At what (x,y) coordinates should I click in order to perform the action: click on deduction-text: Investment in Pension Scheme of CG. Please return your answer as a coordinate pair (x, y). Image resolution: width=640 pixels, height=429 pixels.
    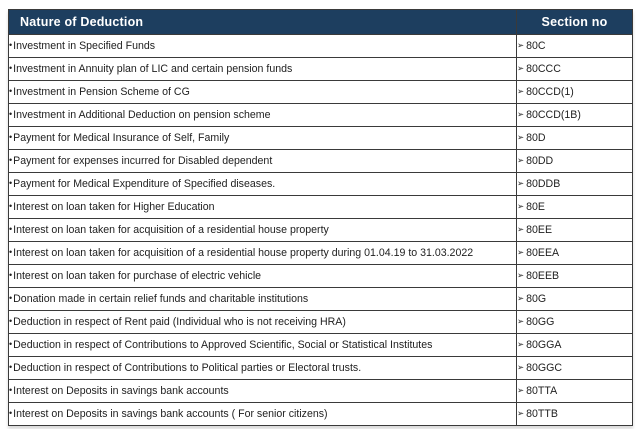
    Looking at the image, I should click on (101, 92).